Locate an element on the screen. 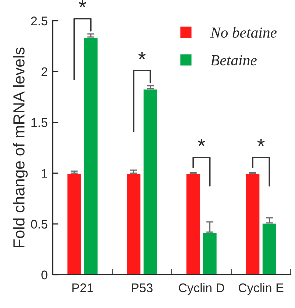 The width and height of the screenshot is (295, 308). x-tick-label: P21 is located at coordinates (83, 288).